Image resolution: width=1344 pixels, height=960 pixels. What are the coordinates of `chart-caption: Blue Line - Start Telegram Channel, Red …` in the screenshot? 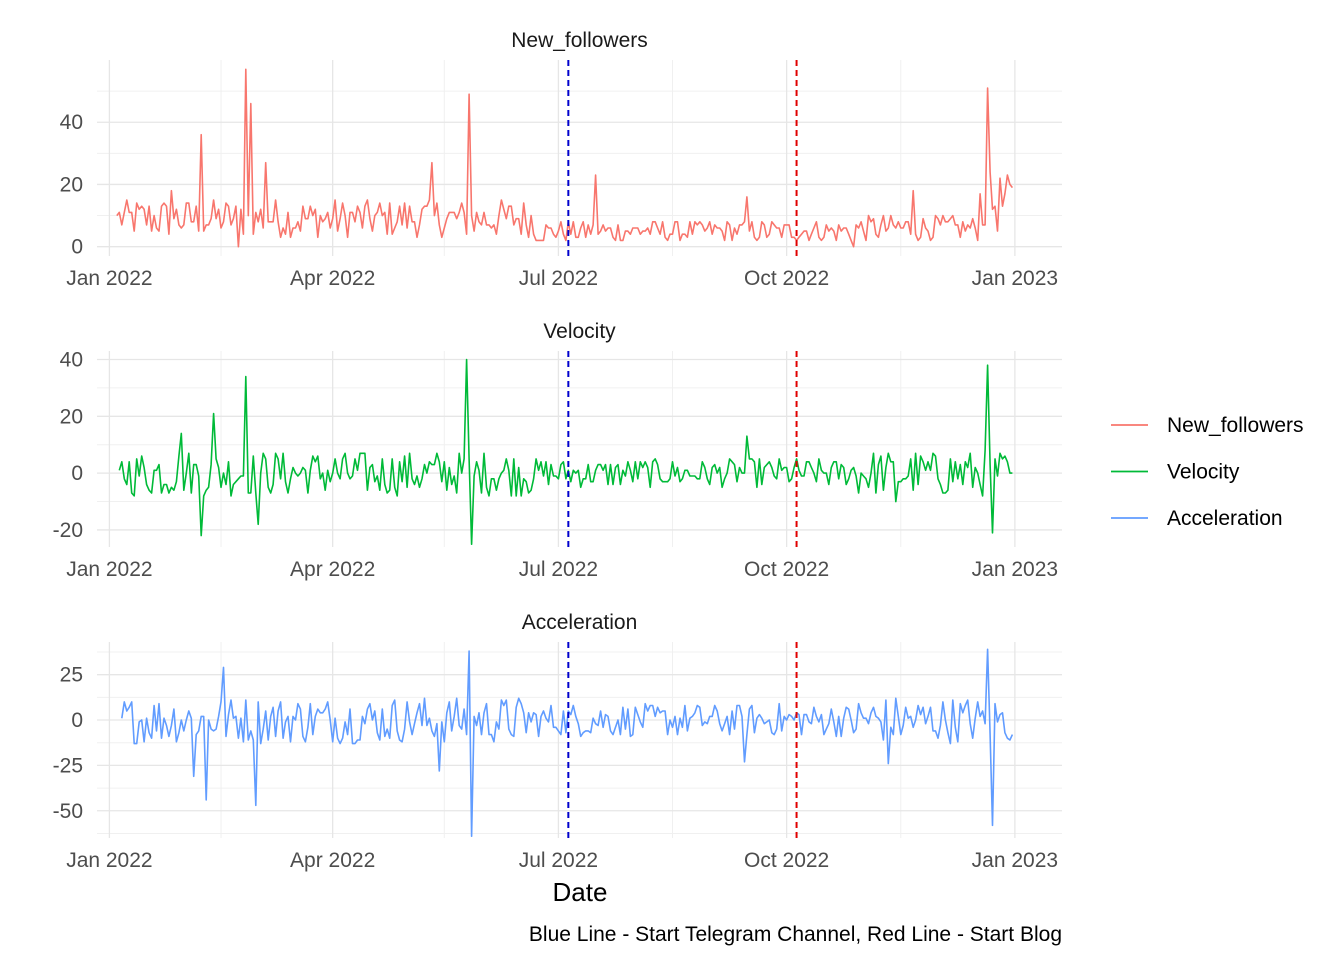 It's located at (795, 934).